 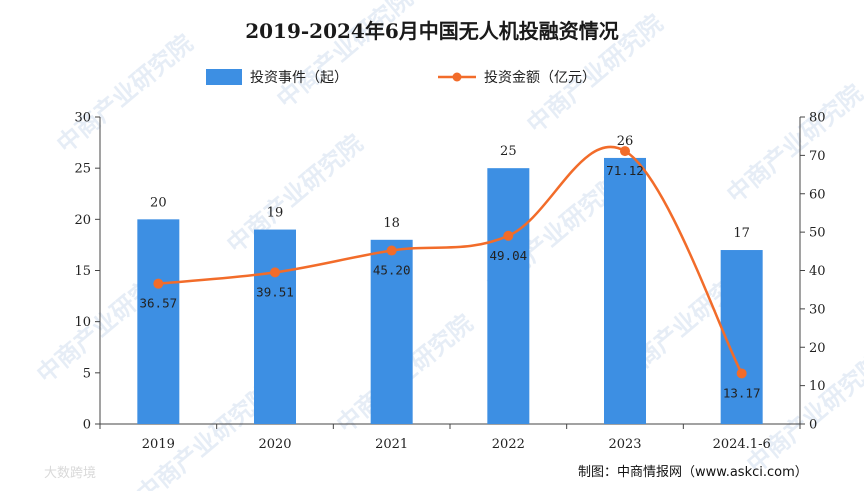 What do you see at coordinates (392, 270) in the screenshot?
I see `line-value-label: 45.20` at bounding box center [392, 270].